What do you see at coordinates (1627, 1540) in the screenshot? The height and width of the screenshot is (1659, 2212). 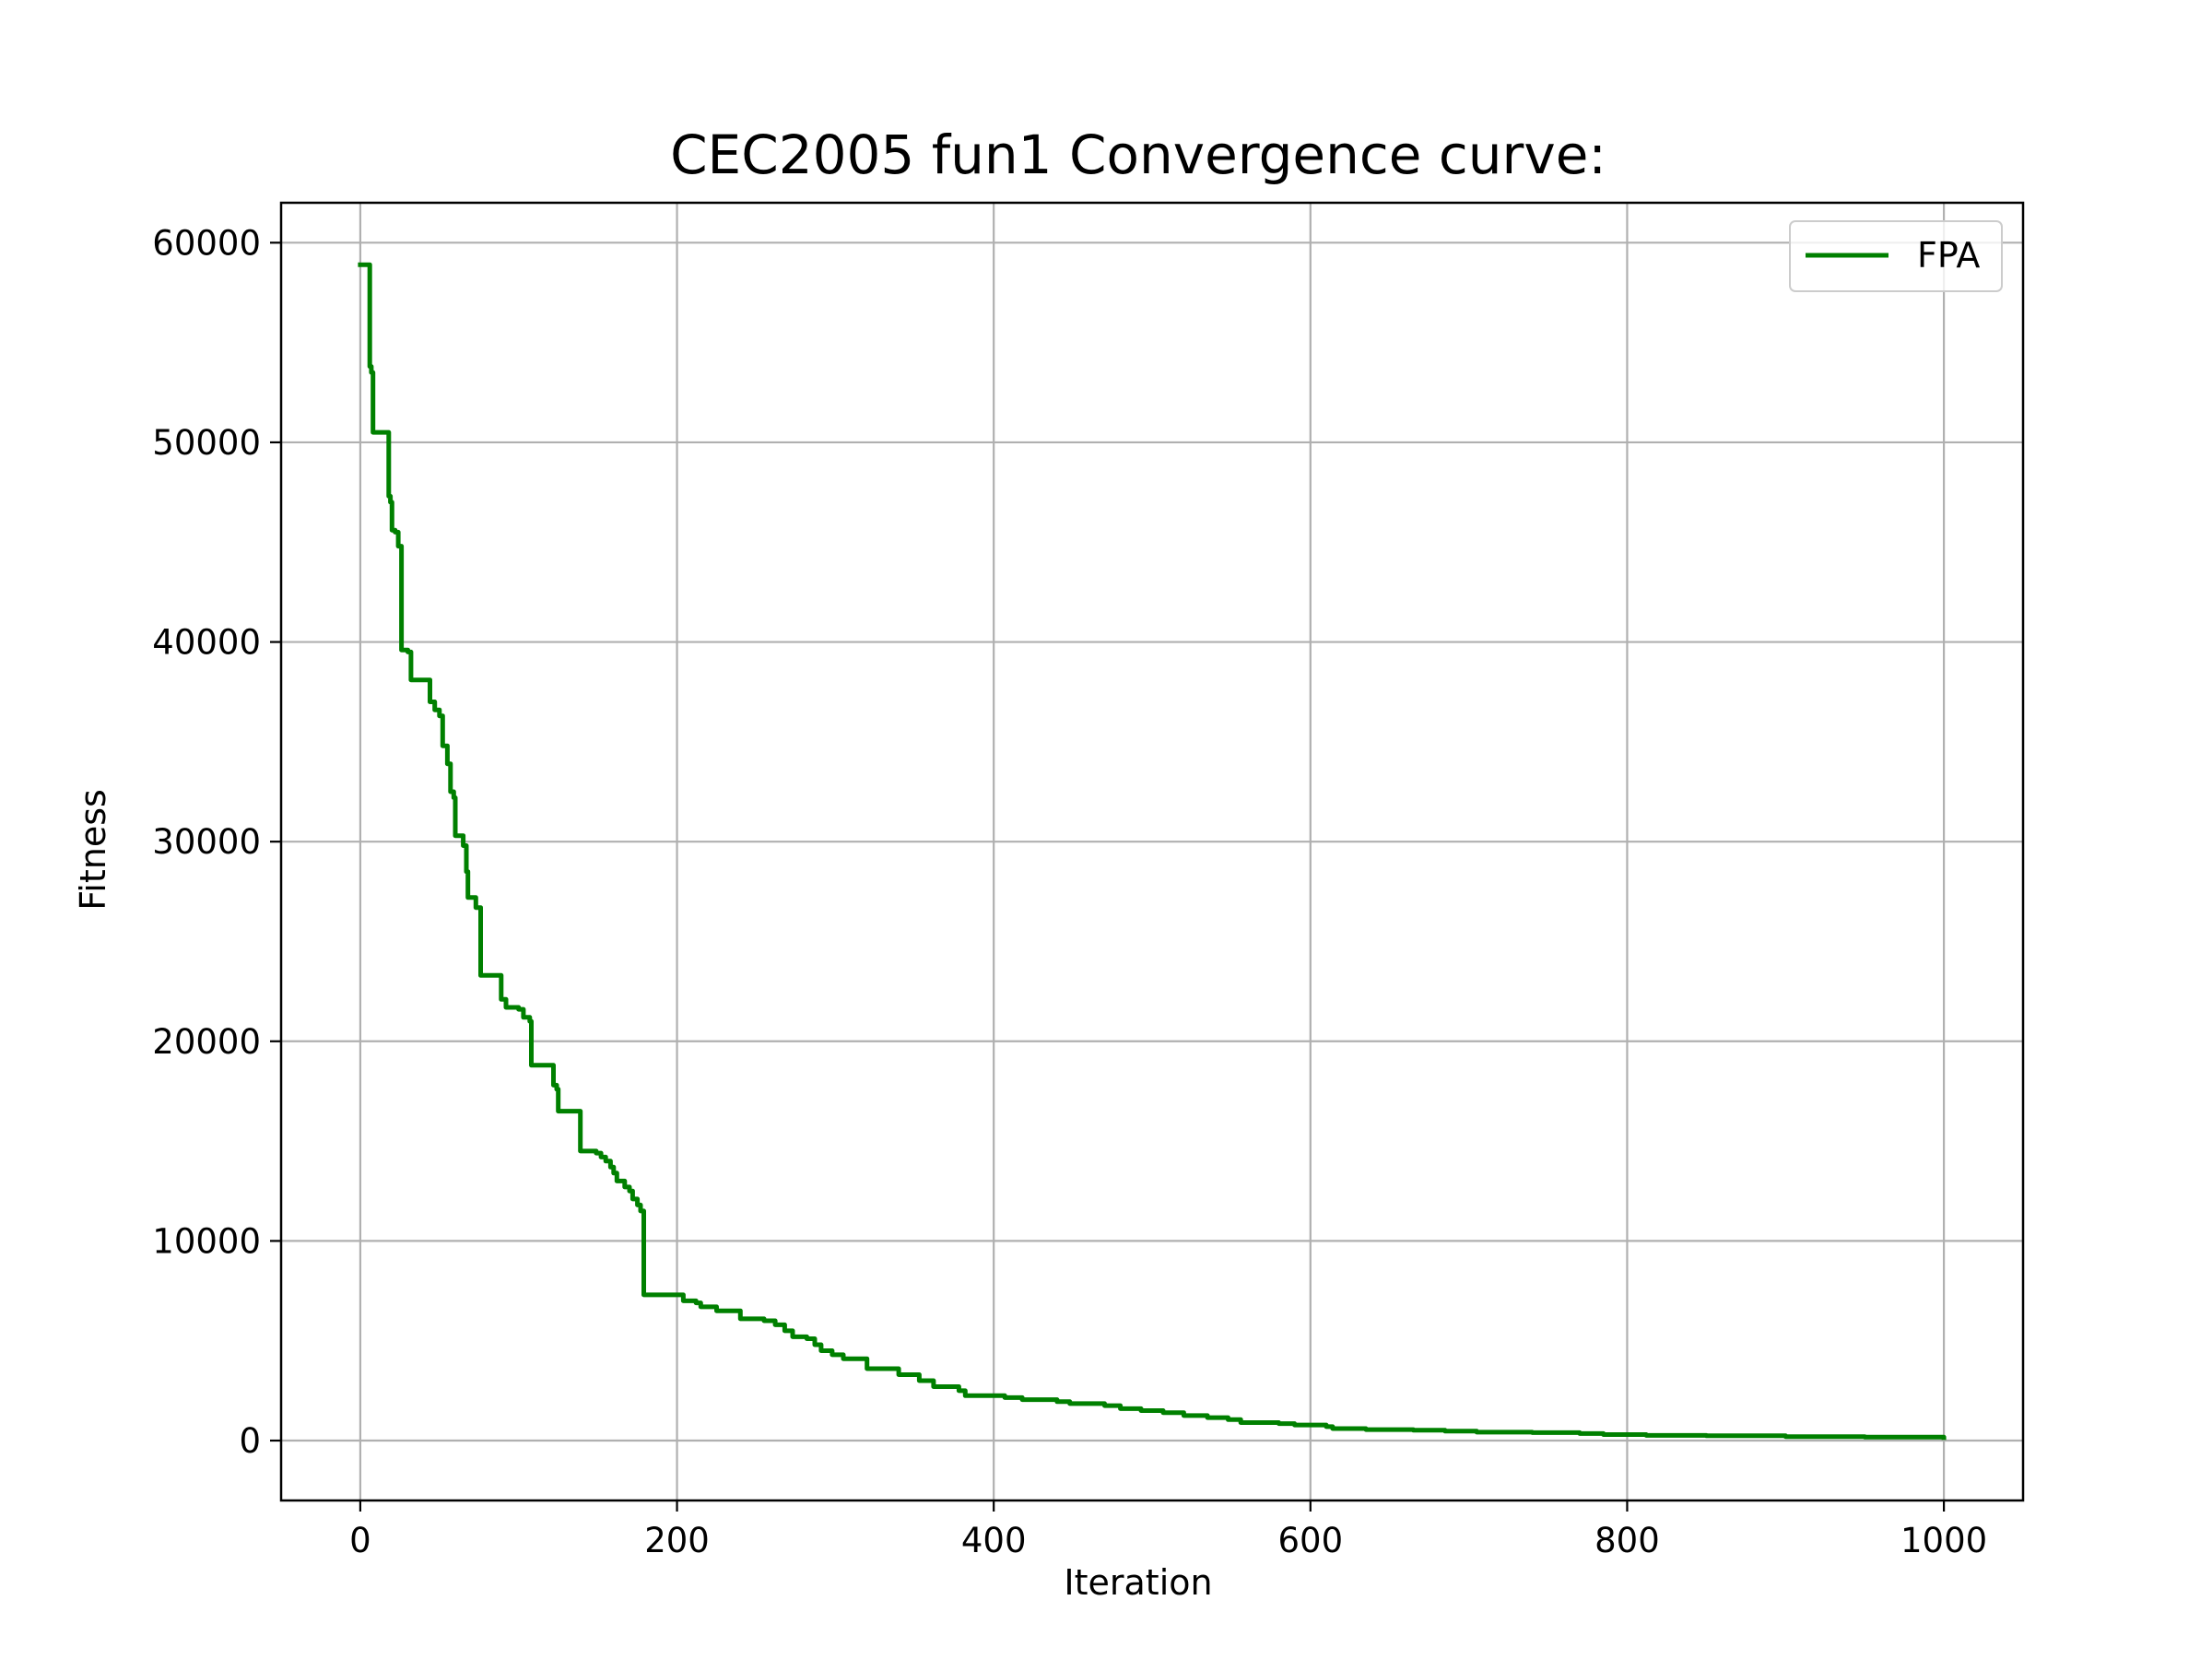 I see `x-tick-label: 800` at bounding box center [1627, 1540].